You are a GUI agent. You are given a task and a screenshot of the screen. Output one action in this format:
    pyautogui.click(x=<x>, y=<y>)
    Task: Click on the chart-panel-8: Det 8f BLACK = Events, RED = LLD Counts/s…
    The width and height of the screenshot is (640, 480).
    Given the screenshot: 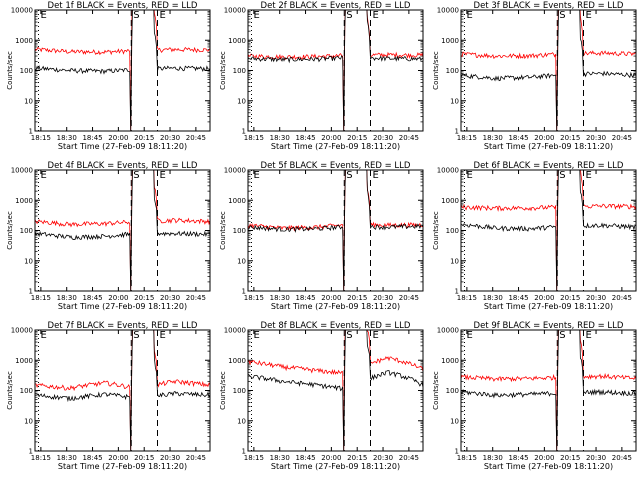 What is the action you would take?
    pyautogui.click(x=321, y=396)
    